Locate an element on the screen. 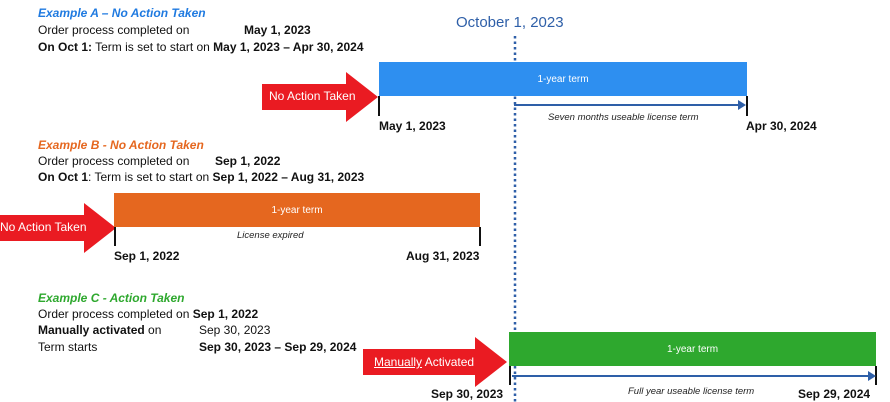 This screenshot has height=402, width=890. example-c-bar-label: 1-year term is located at coordinates (692, 349).